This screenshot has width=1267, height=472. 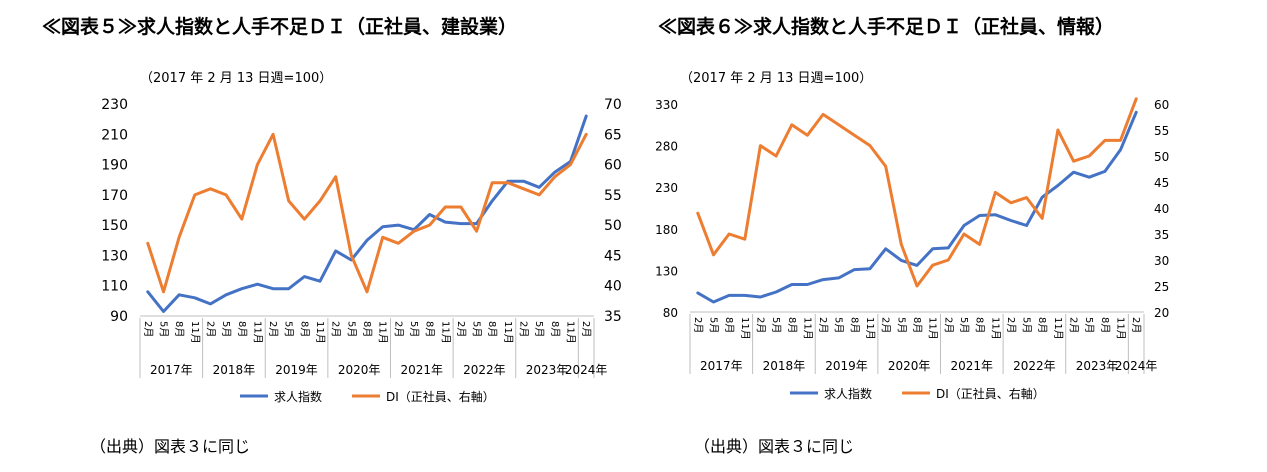 What do you see at coordinates (666, 105) in the screenshot?
I see `y-left-tick-label: 330` at bounding box center [666, 105].